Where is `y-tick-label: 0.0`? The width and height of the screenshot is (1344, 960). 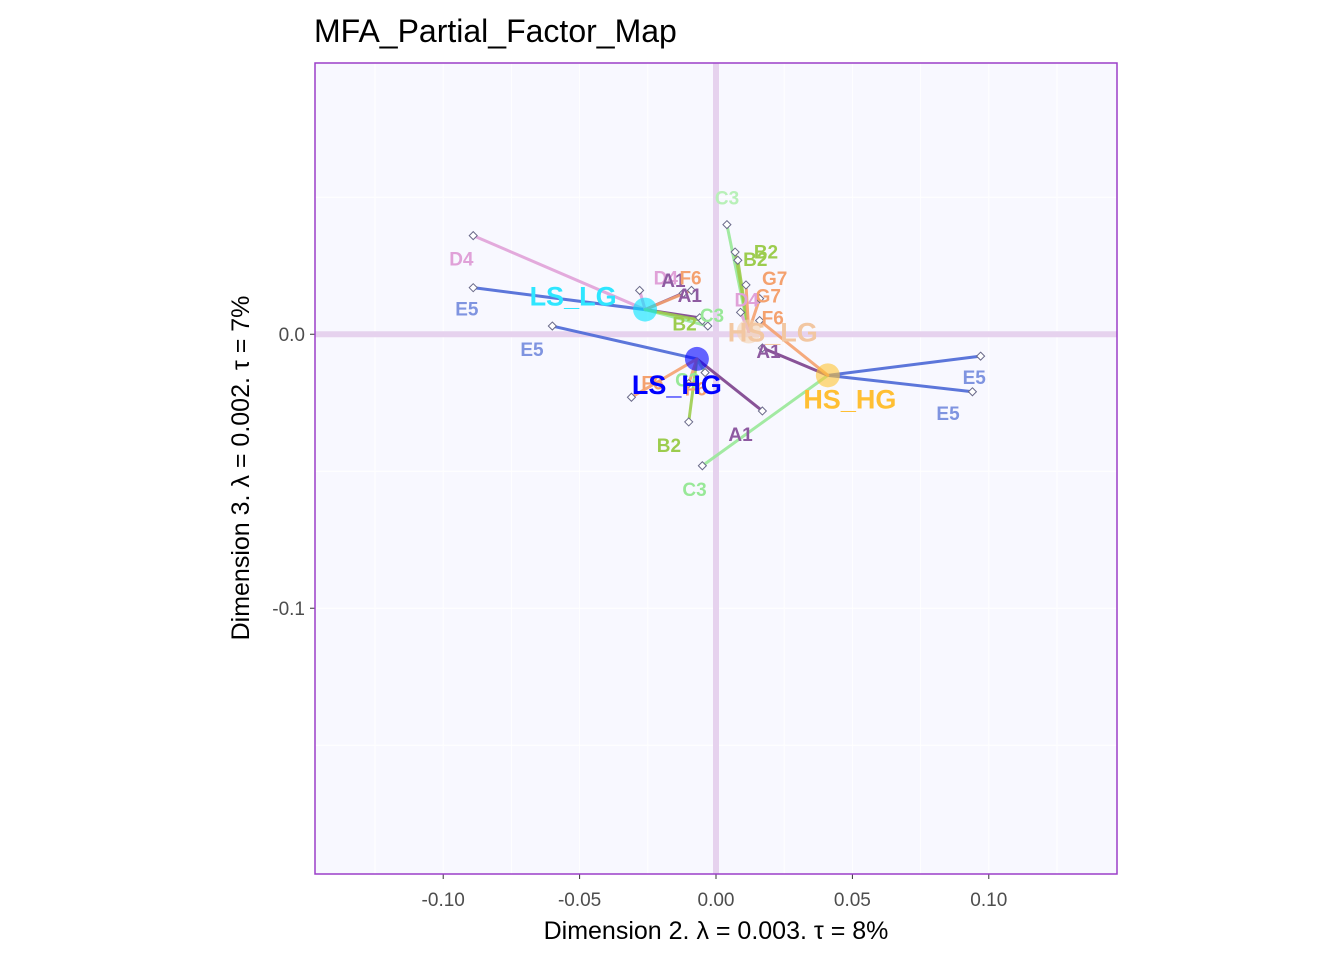 y-tick-label: 0.0 is located at coordinates (292, 335).